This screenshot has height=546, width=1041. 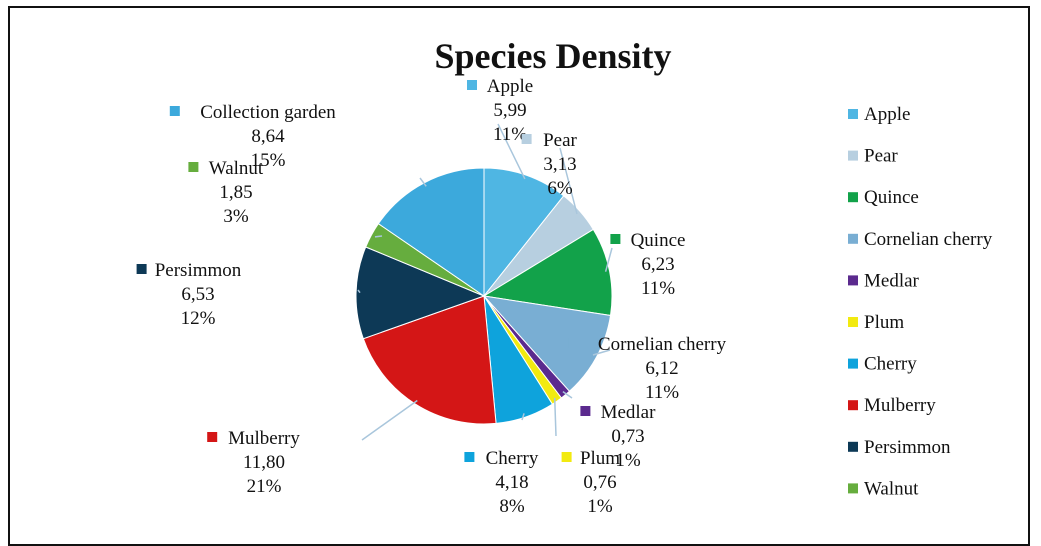 What do you see at coordinates (662, 392) in the screenshot?
I see `label-percent-cornelian-cherry: 11%` at bounding box center [662, 392].